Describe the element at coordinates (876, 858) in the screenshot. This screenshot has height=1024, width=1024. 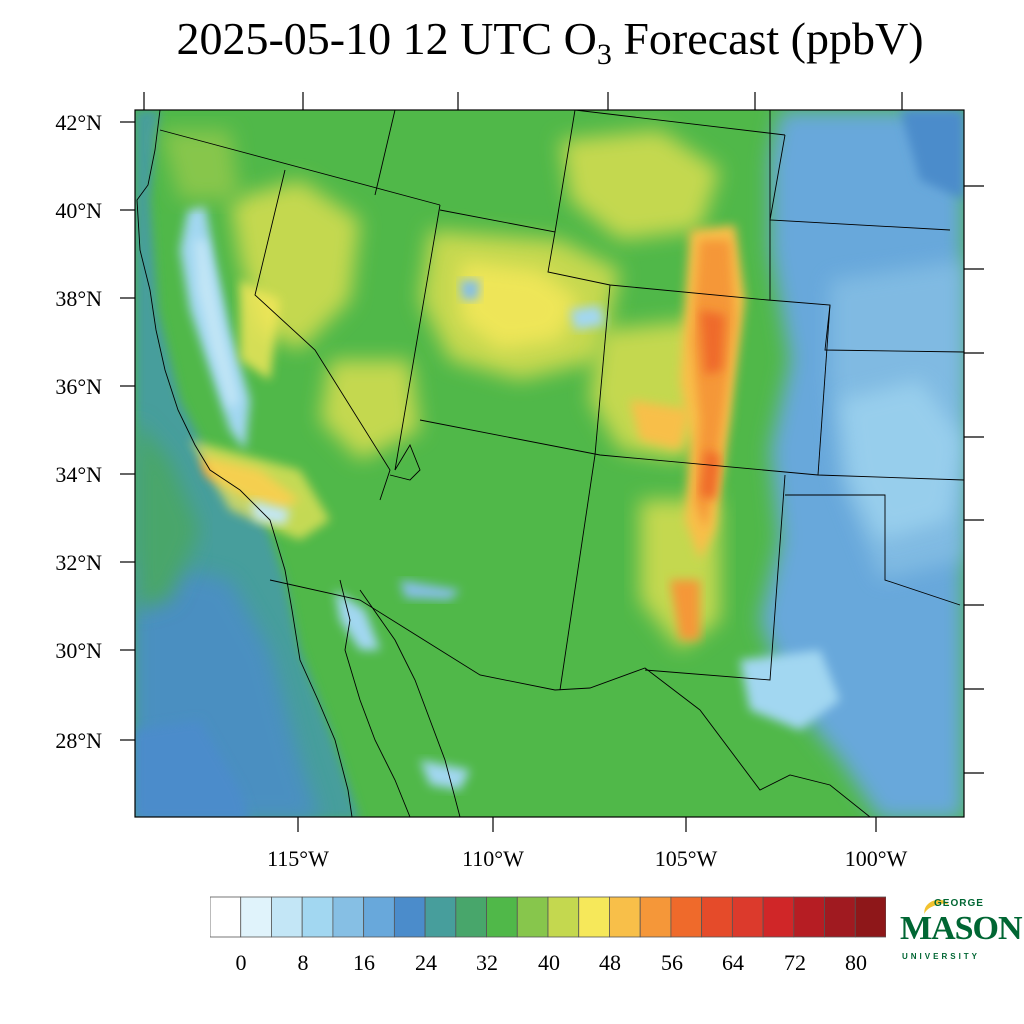
I see `lon-label-100: 100°W` at that location.